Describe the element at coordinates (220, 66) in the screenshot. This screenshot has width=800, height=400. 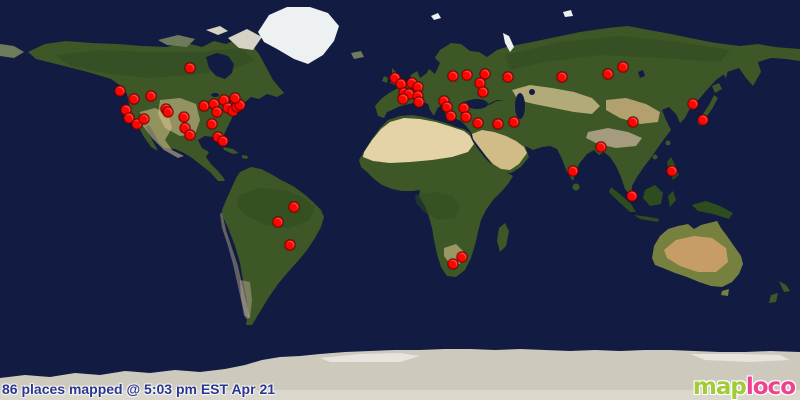
I see `hudson-bay` at that location.